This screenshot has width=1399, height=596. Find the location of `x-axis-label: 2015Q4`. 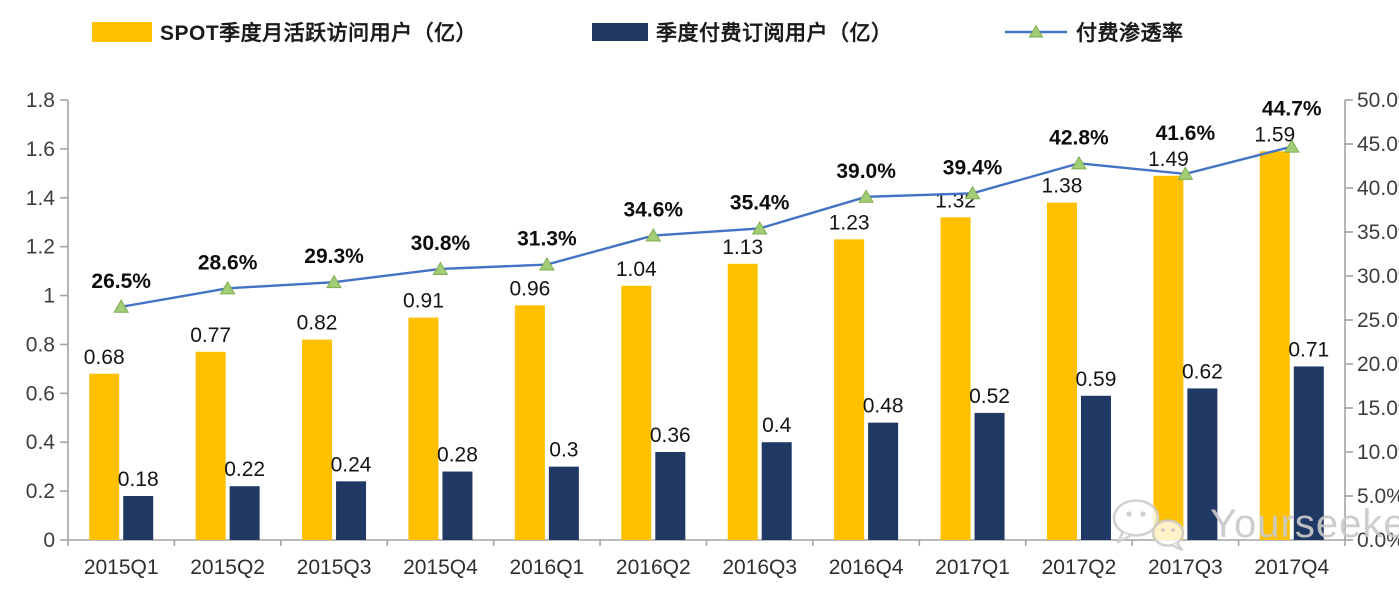

x-axis-label: 2015Q4 is located at coordinates (440, 567).